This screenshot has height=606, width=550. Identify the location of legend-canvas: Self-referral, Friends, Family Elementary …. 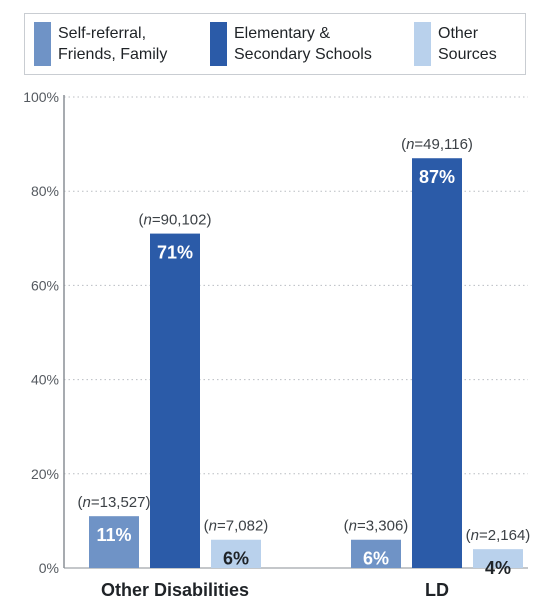
(265, 44).